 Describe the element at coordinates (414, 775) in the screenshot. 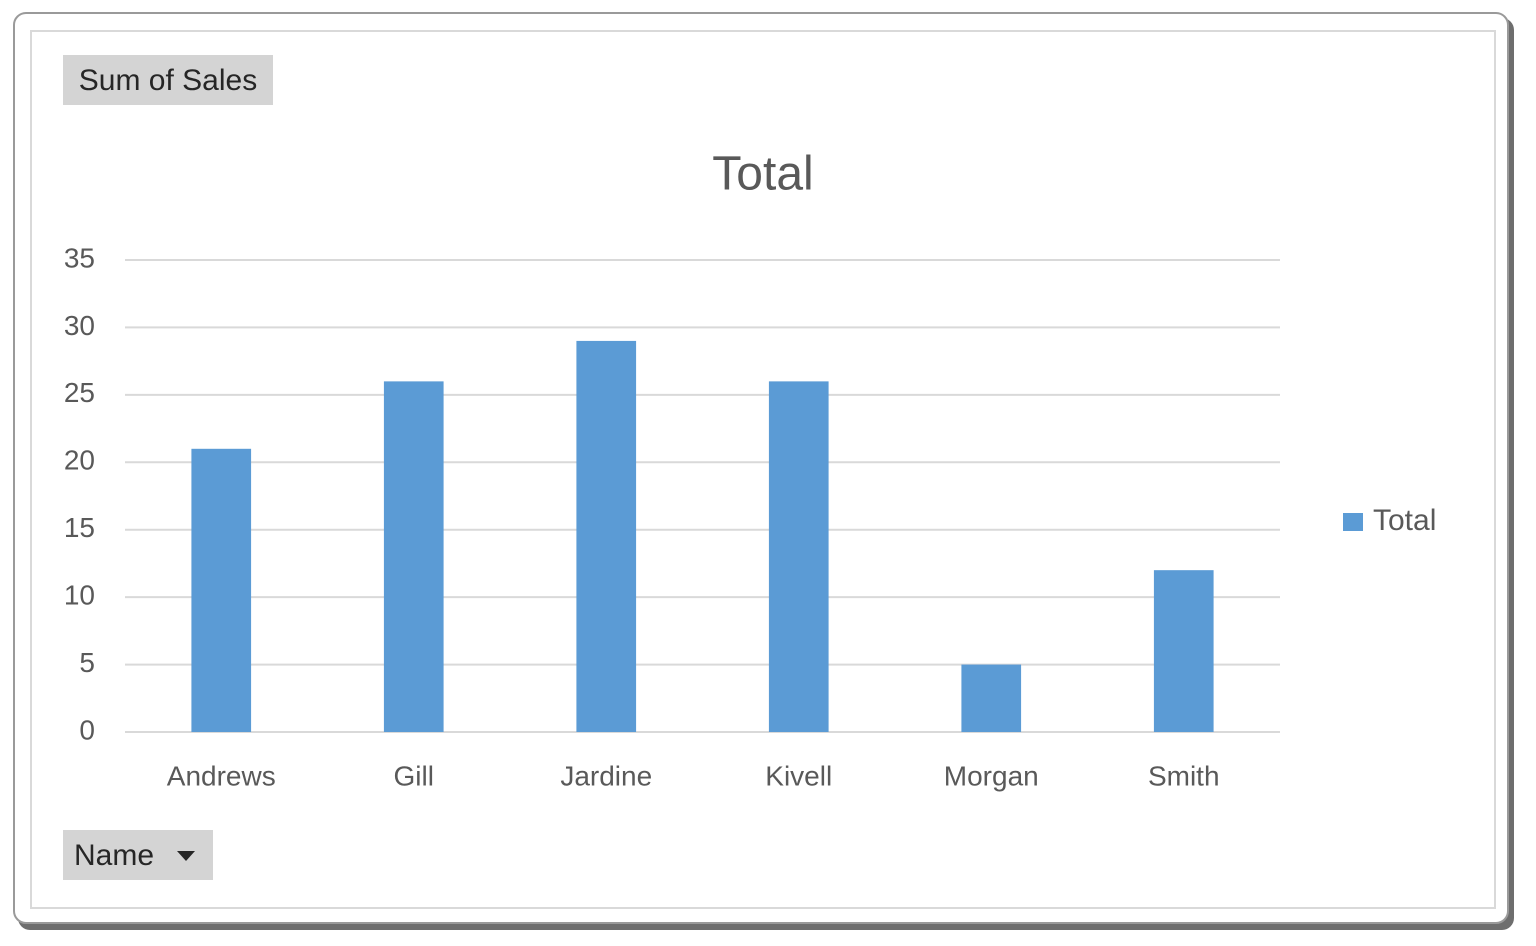

I see `x-tick-label: Gill` at that location.